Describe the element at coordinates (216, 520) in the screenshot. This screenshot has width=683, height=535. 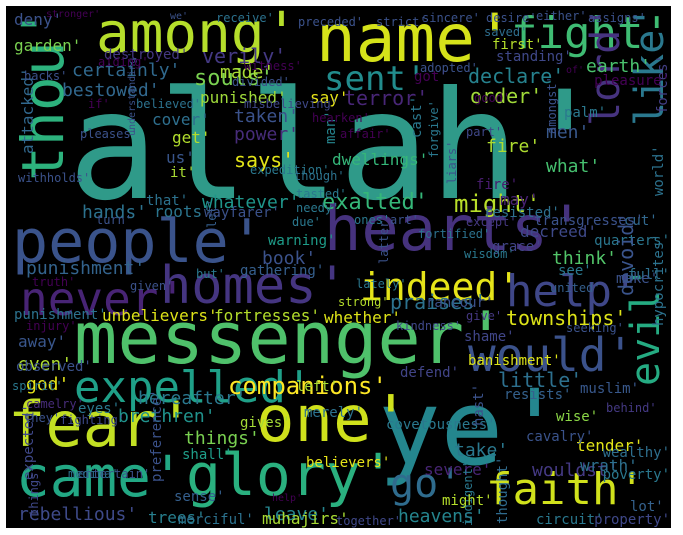
I see `word-merciful-90: merciful'` at that location.